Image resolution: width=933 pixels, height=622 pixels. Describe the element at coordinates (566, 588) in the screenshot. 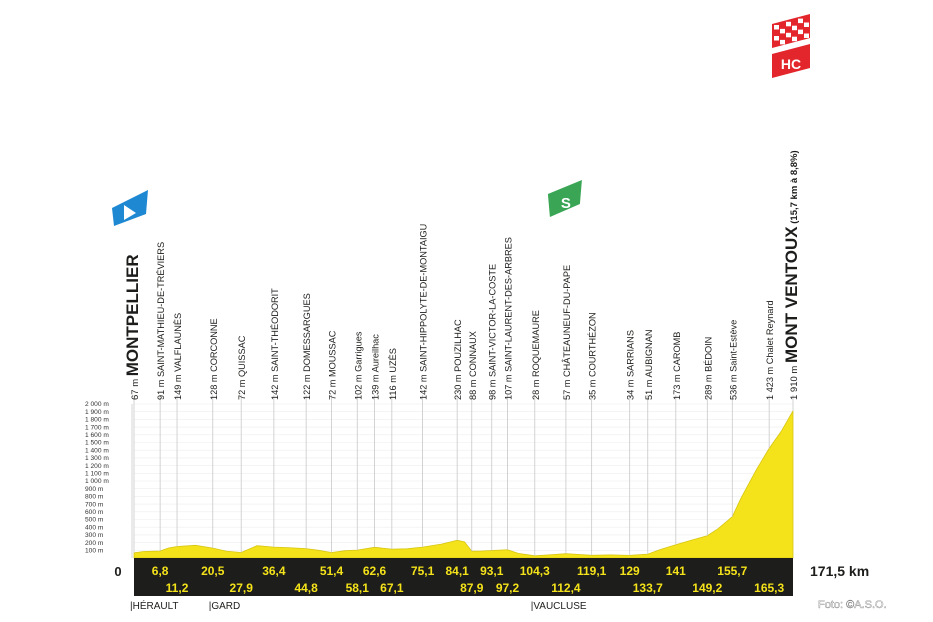

I see `km-label: 112,4` at that location.